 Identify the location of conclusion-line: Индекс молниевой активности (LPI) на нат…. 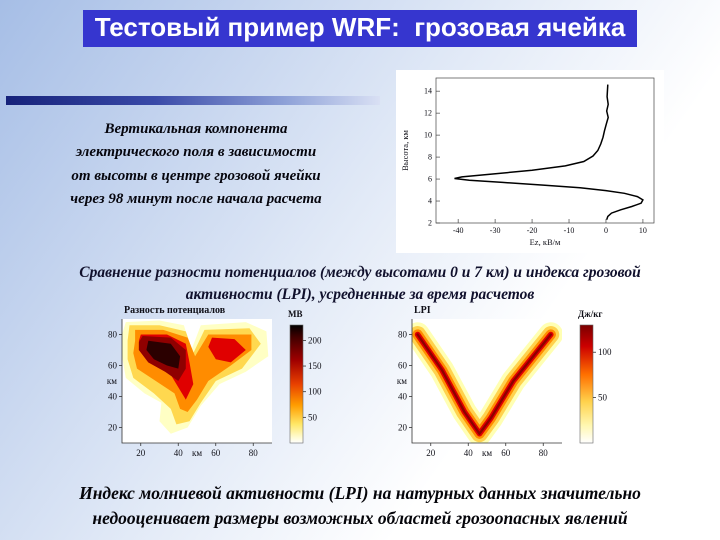
(360, 493).